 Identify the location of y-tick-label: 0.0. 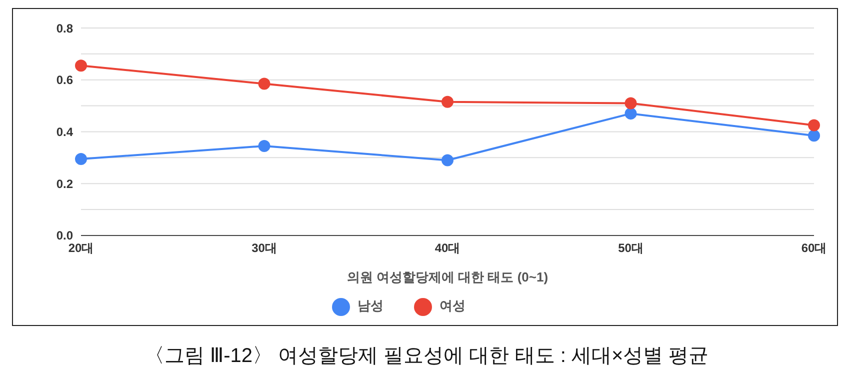
(65, 235).